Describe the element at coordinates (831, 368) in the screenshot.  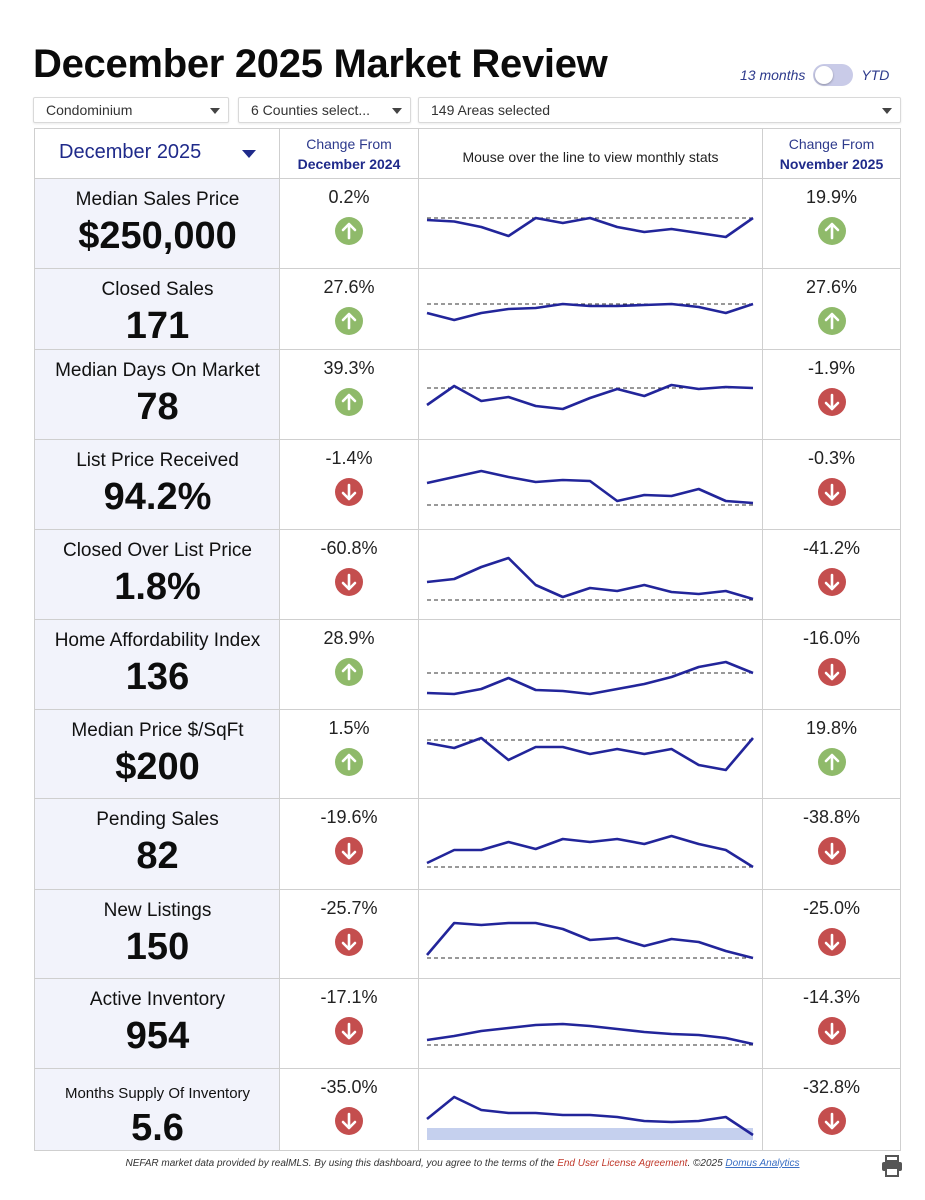
I see `mom-change-percent: -1.9%` at that location.